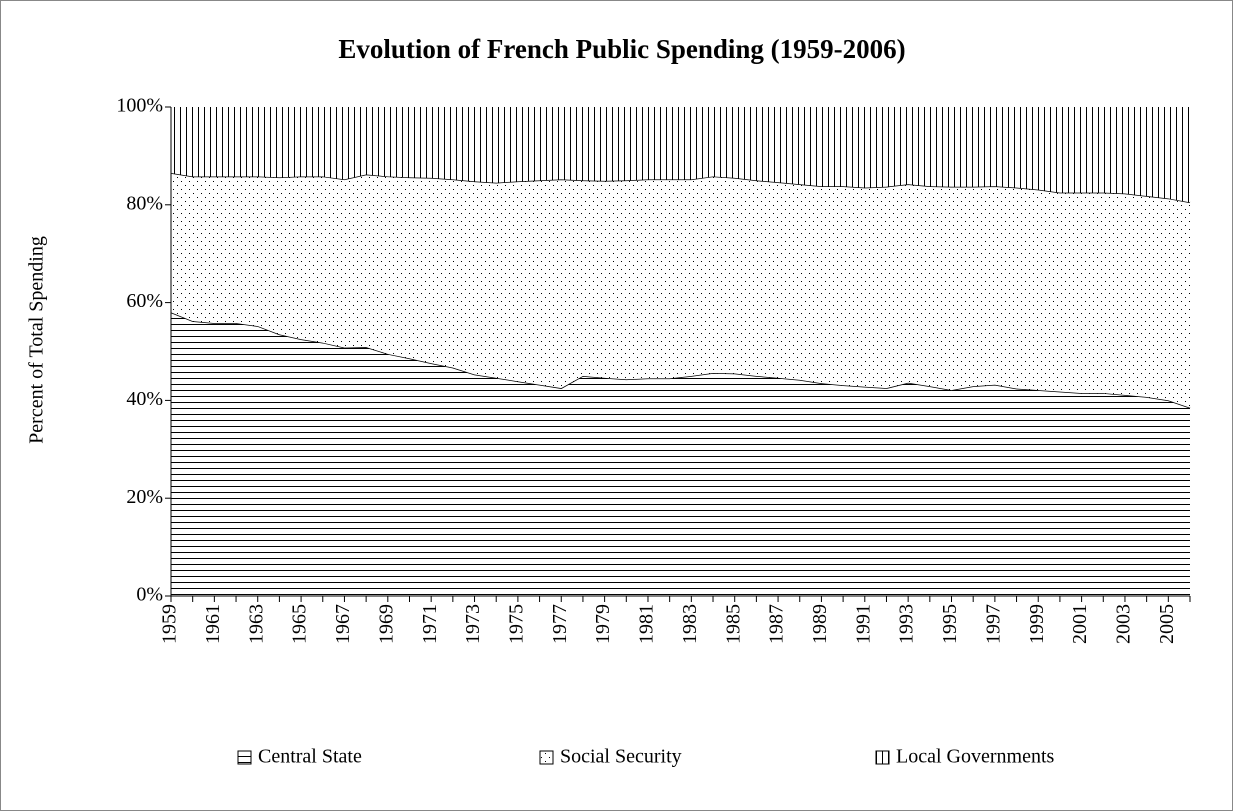 This screenshot has height=811, width=1233. I want to click on x-tick-label: 1997, so click(993, 624).